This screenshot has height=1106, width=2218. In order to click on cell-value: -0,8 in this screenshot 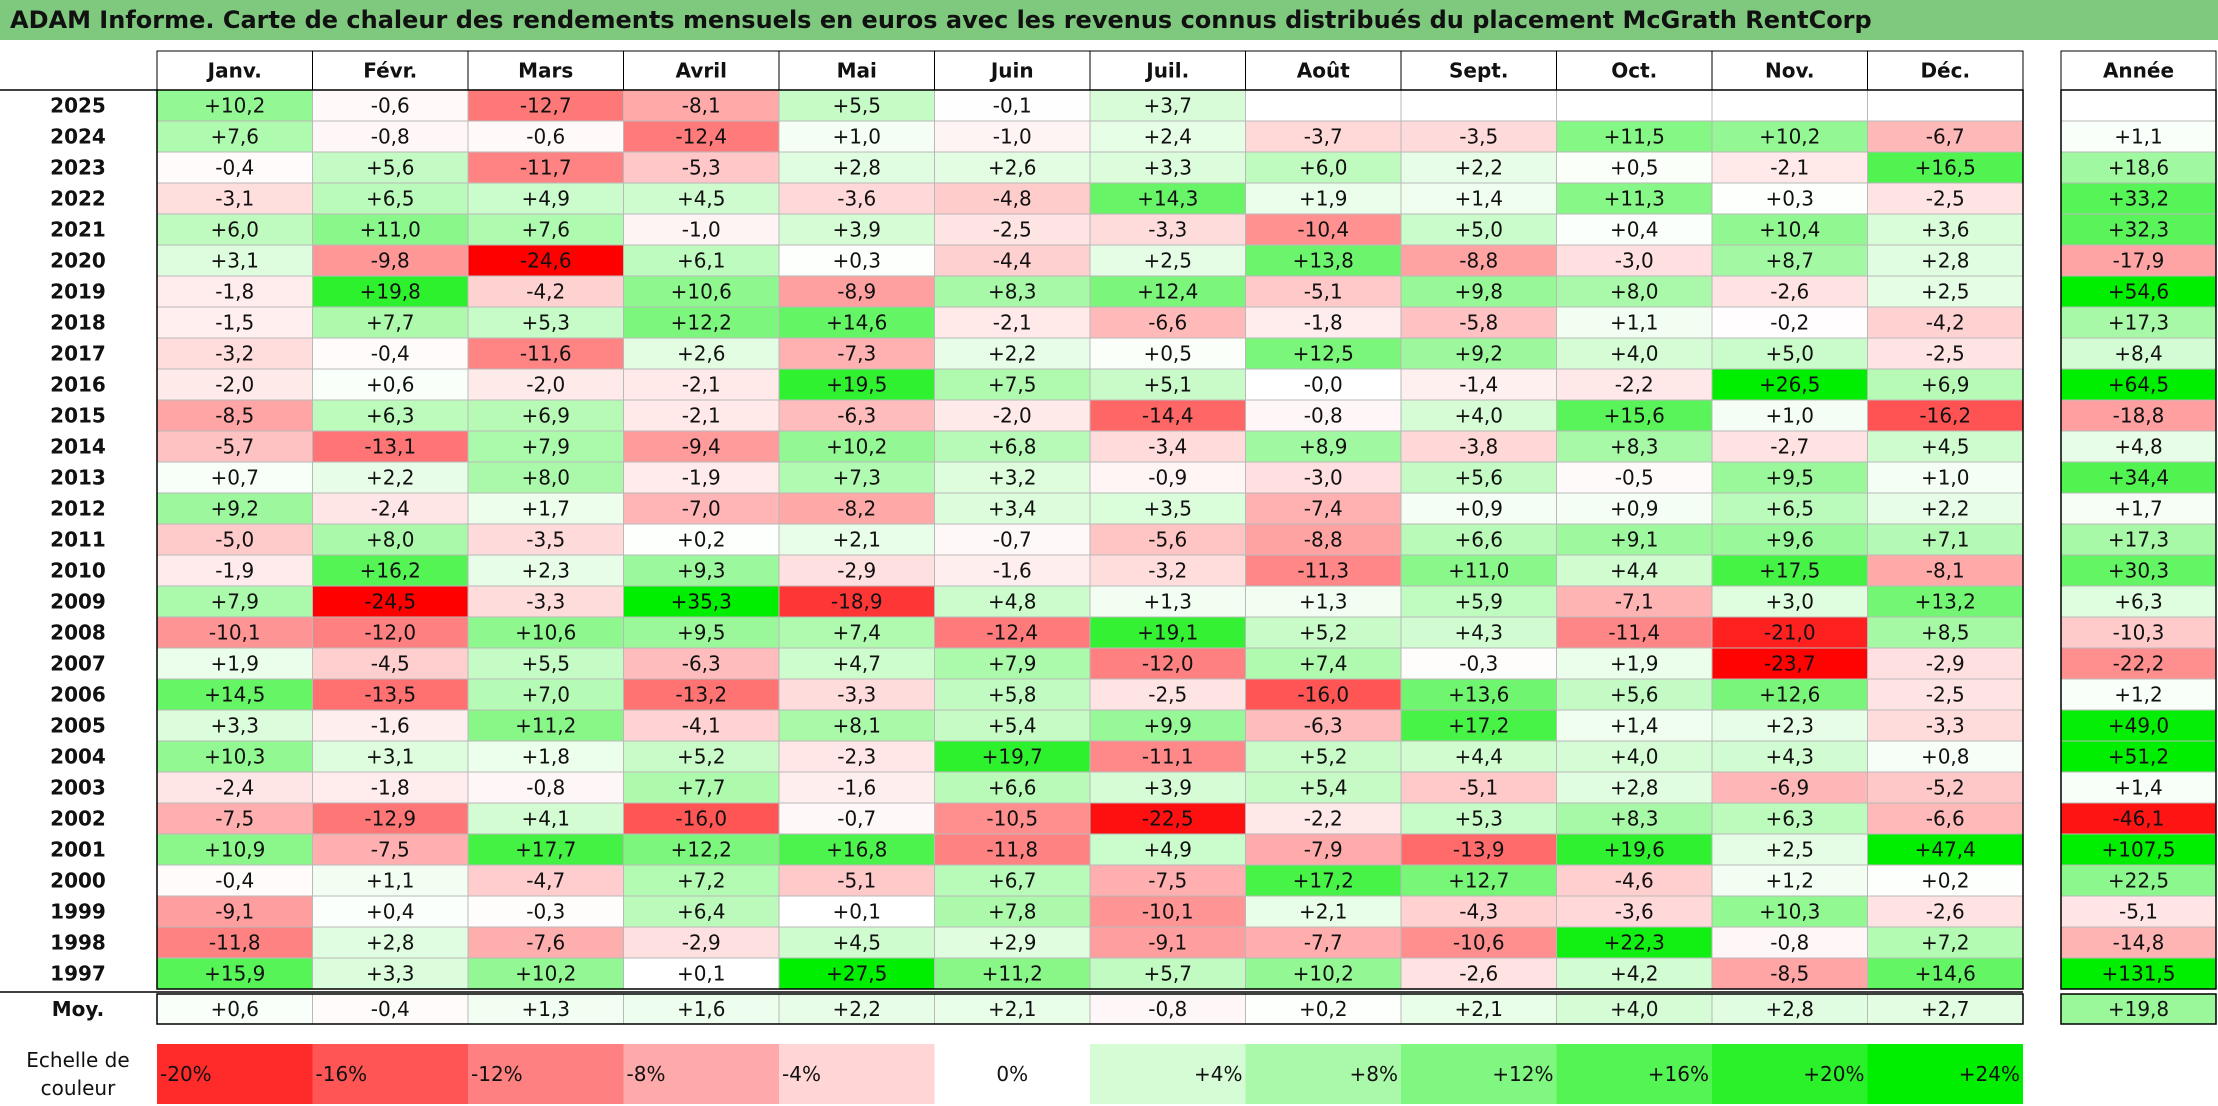, I will do `click(545, 788)`.